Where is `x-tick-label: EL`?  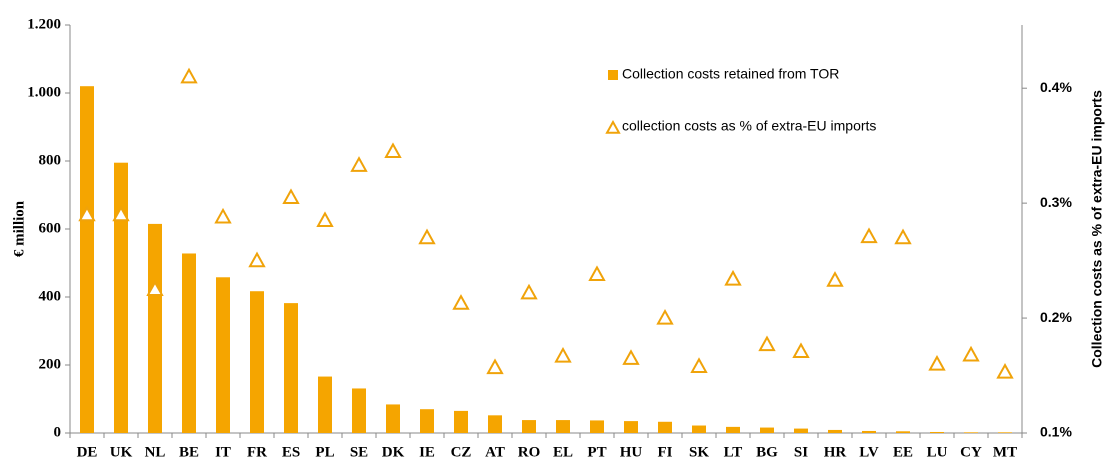 x-tick-label: EL is located at coordinates (563, 452).